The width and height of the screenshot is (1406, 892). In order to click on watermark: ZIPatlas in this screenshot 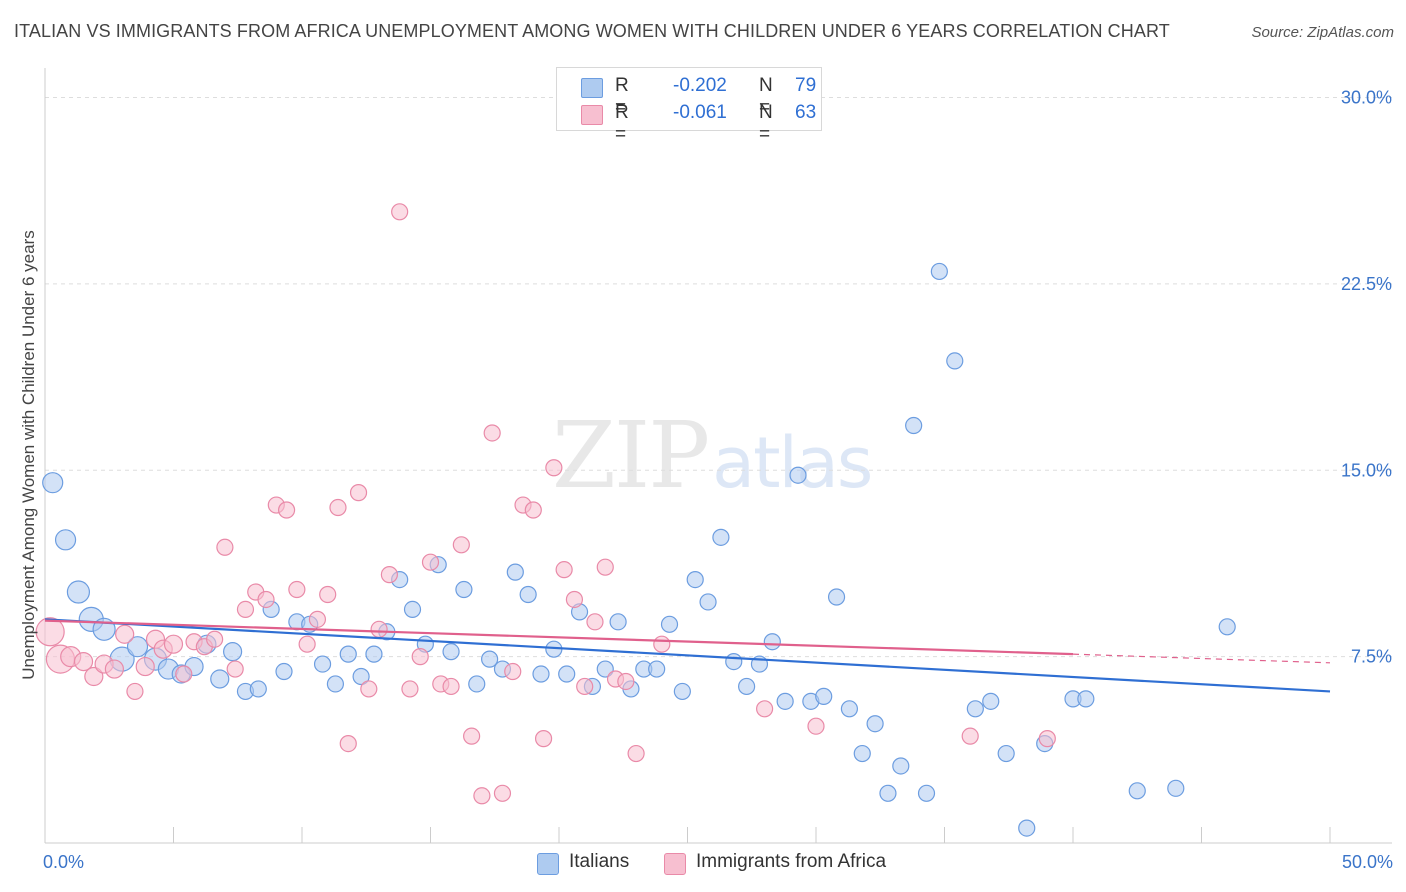, I will do `click(712, 455)`.